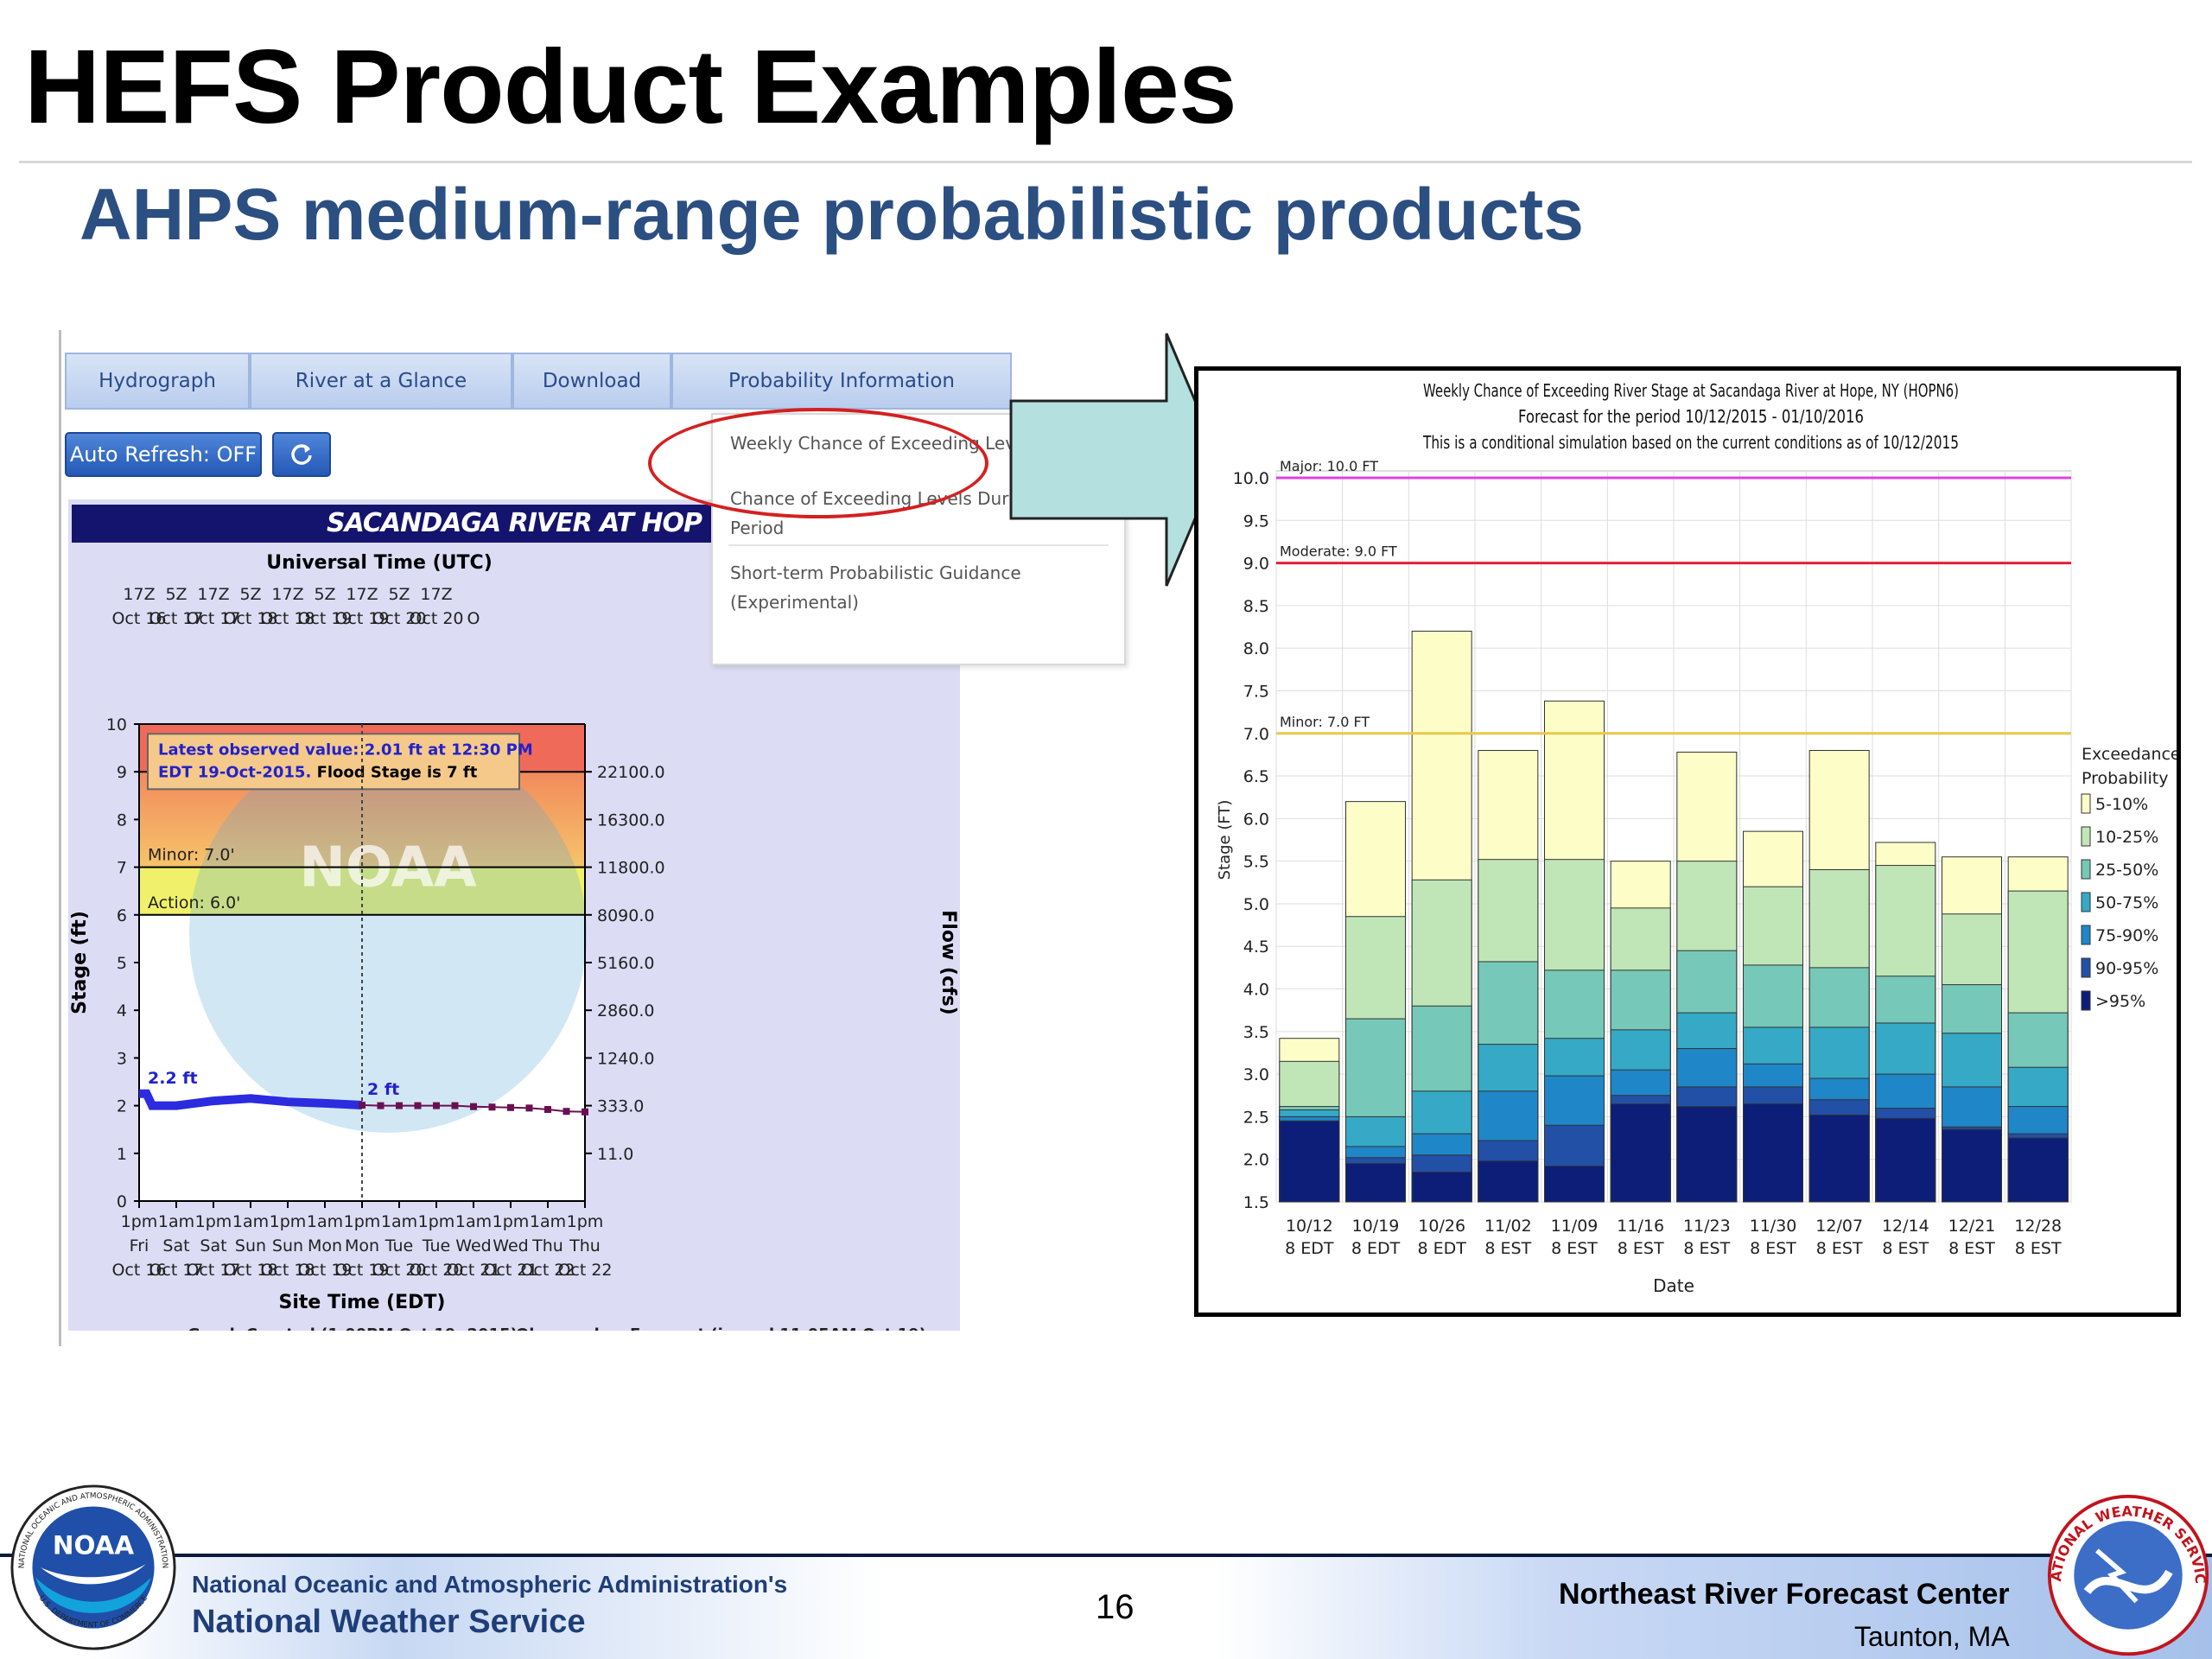  Describe the element at coordinates (175, 1245) in the screenshot. I see `x-tick-weekday: Sat` at that location.